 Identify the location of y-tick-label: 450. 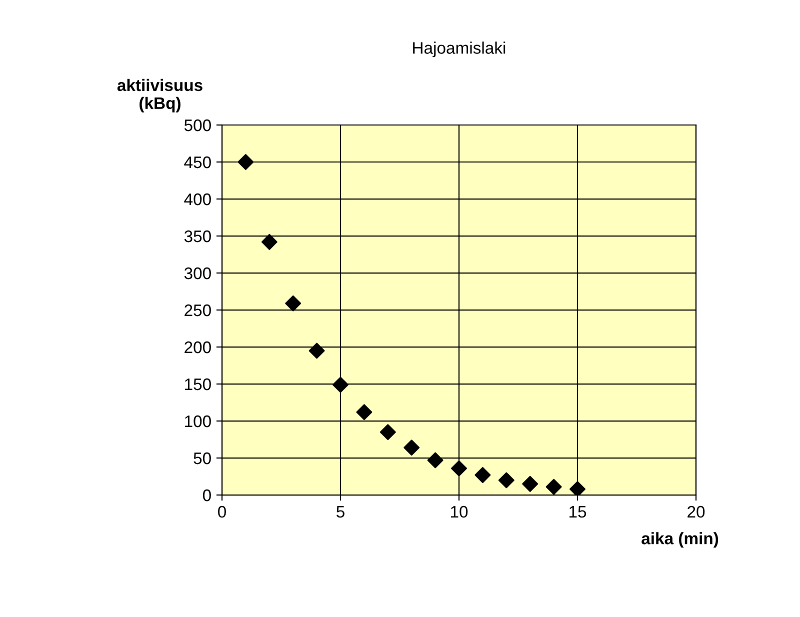
(197, 162).